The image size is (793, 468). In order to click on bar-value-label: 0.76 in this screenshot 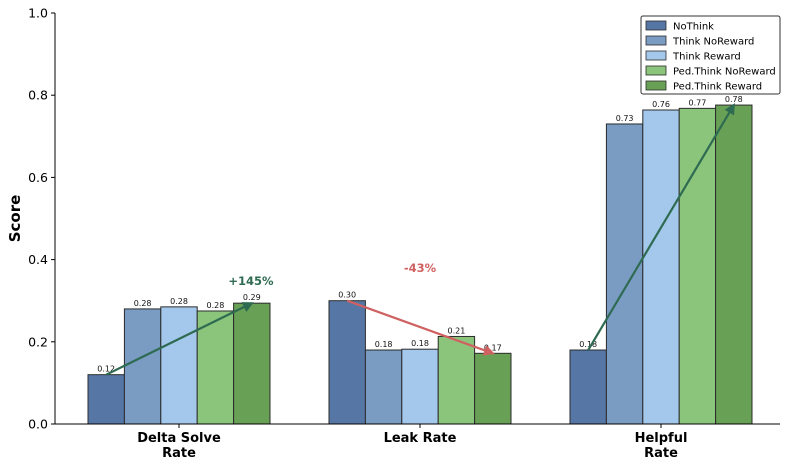, I will do `click(661, 104)`.